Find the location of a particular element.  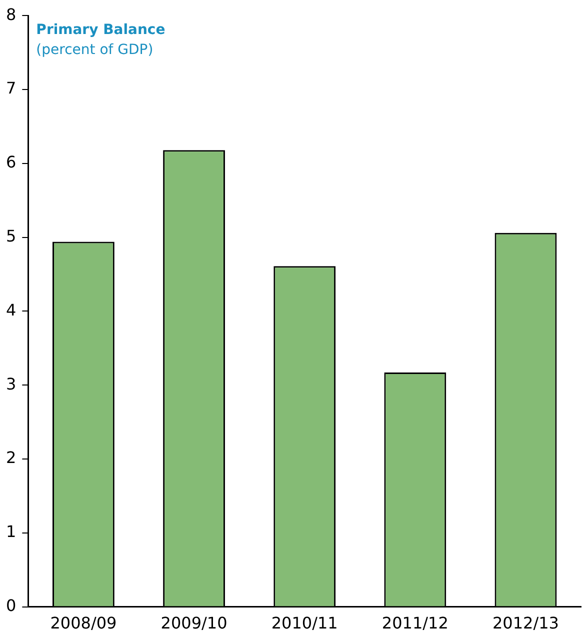

x-tick-label: 2008/09 is located at coordinates (83, 623).